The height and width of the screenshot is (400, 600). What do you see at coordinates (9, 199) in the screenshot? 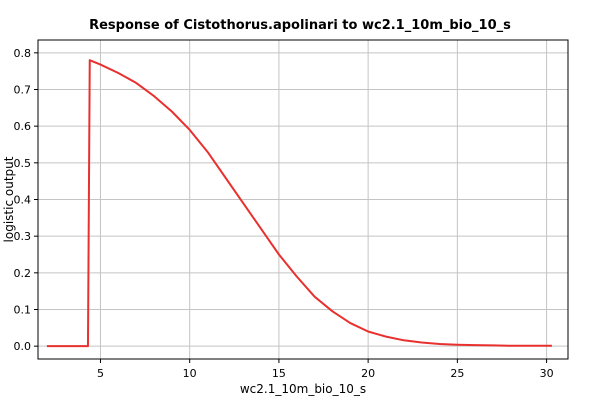
I see `y-axis-label: logistic output` at bounding box center [9, 199].